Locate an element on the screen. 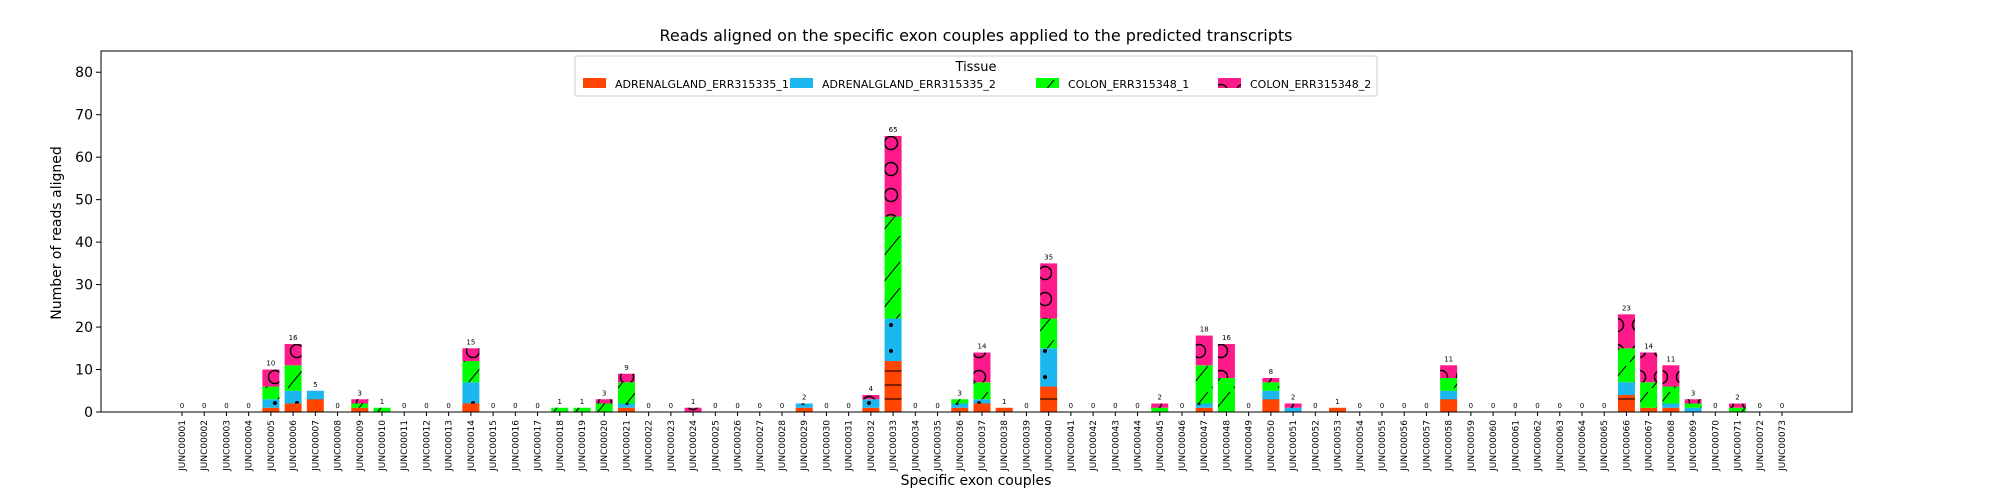 The image size is (2000, 500). legend-item: ADRENALGLAND_ERR315335_2 is located at coordinates (893, 84).